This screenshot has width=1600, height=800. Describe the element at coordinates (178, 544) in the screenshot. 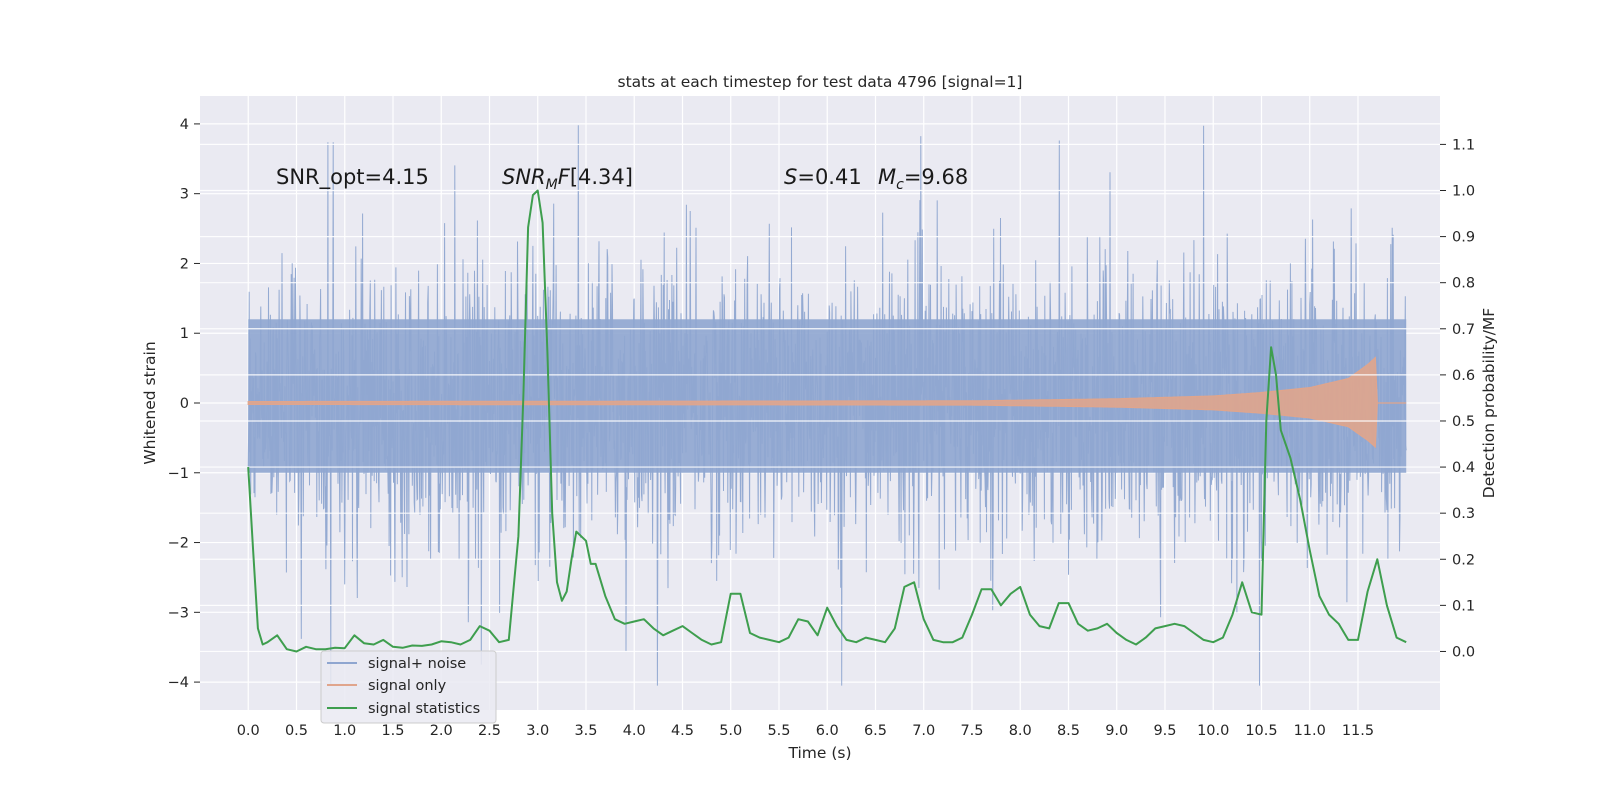

I see `y-tick-label: −2` at that location.